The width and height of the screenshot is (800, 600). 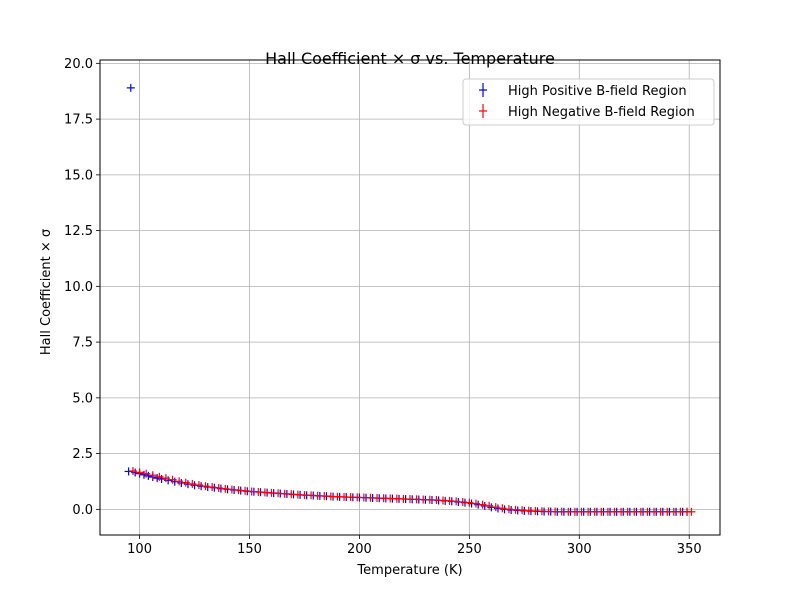 What do you see at coordinates (579, 549) in the screenshot?
I see `x-tick-label: 300` at bounding box center [579, 549].